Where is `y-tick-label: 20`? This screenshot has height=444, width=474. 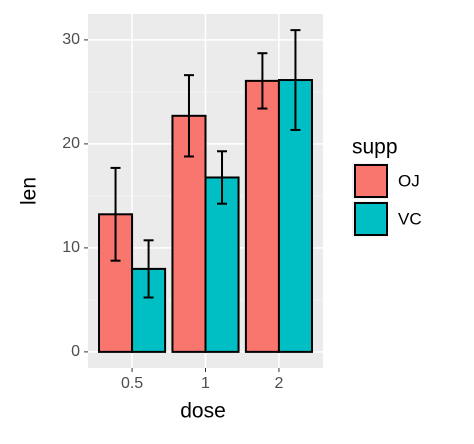
y-tick-label: 20 is located at coordinates (71, 143).